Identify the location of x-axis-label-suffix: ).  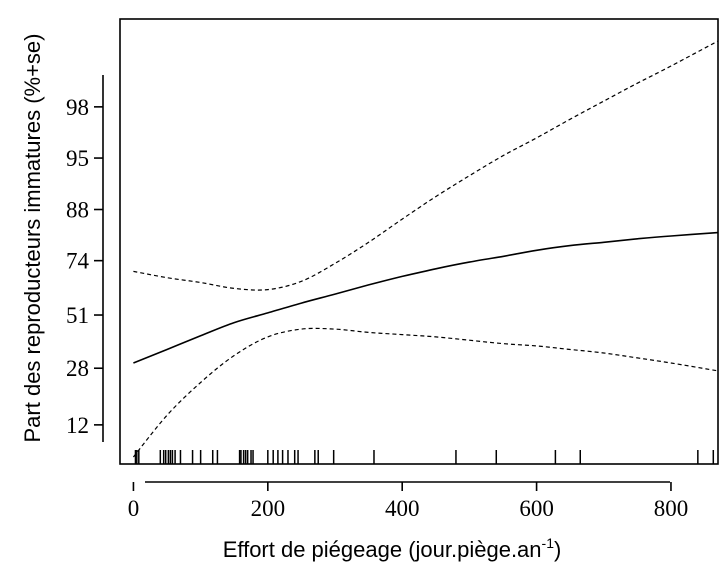
(557, 549).